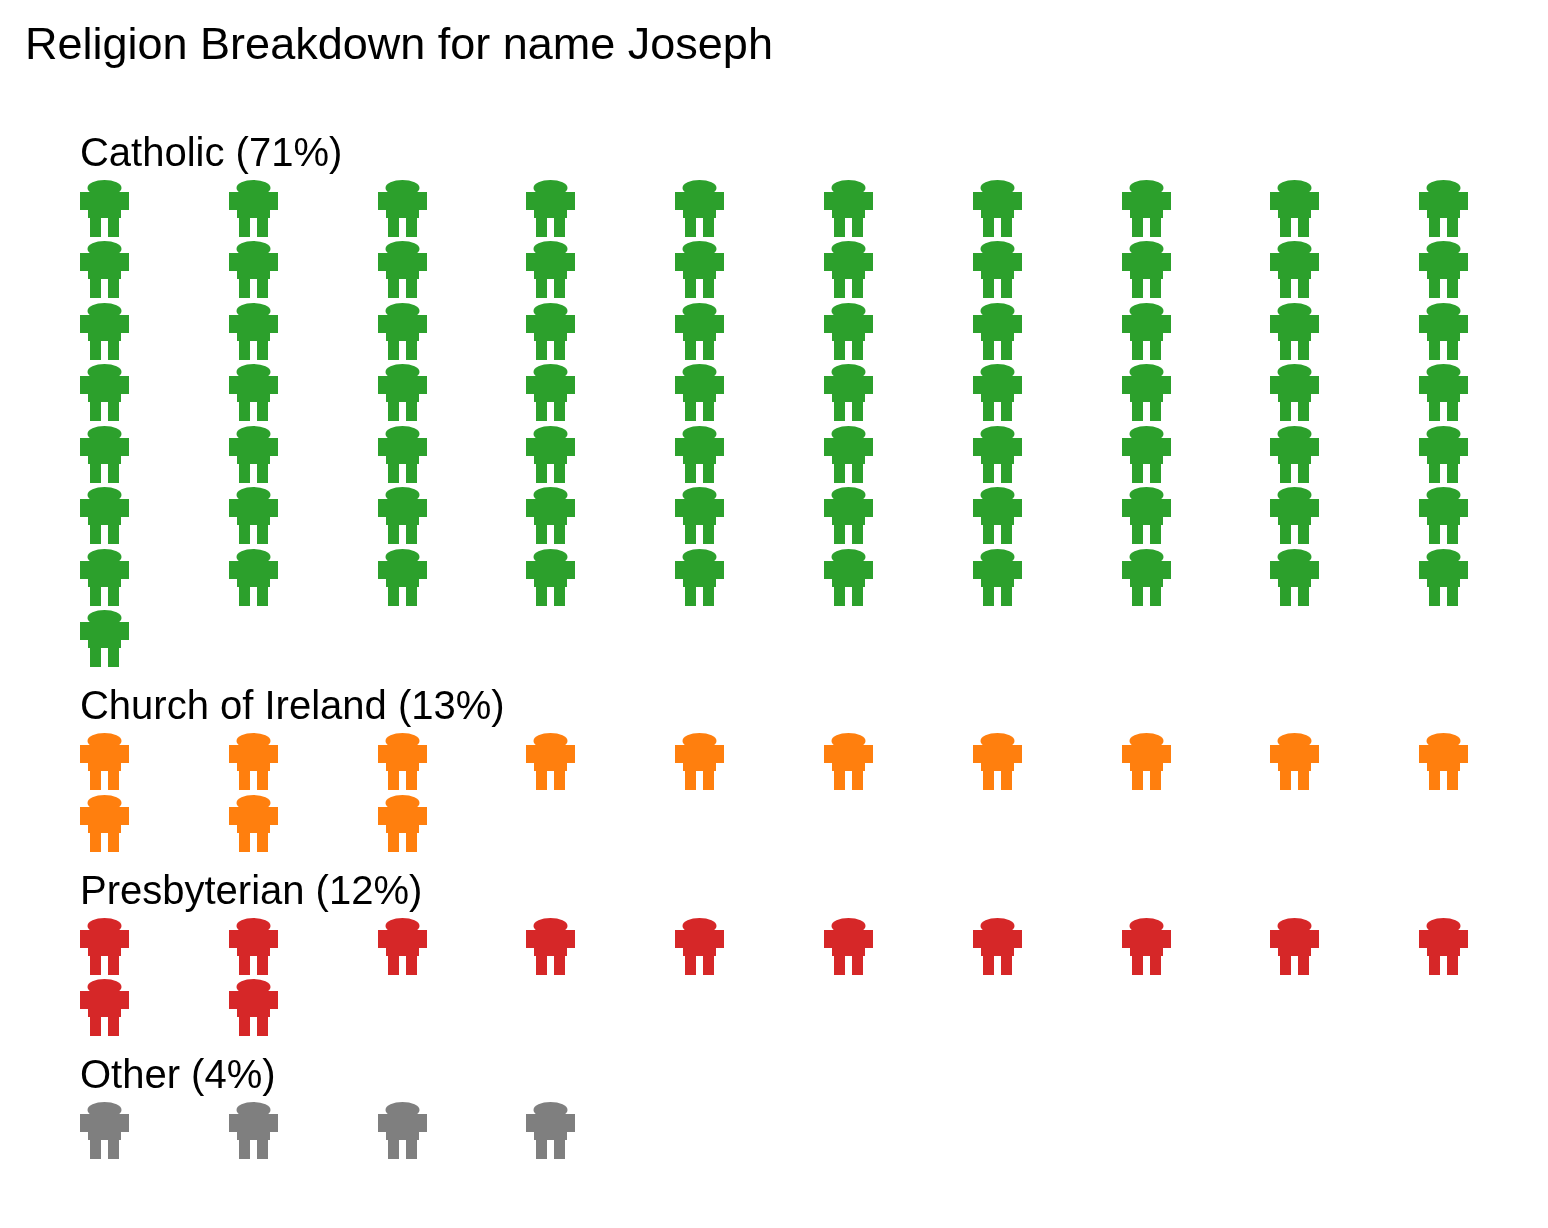  I want to click on category-label: Other, so click(130, 1074).